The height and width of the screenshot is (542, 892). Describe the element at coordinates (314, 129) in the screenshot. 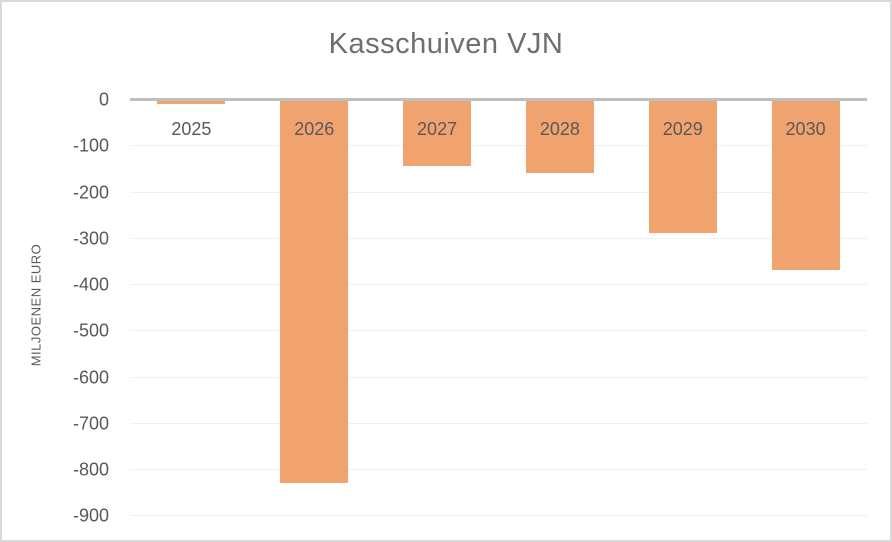

I see `category-label: 2026` at that location.